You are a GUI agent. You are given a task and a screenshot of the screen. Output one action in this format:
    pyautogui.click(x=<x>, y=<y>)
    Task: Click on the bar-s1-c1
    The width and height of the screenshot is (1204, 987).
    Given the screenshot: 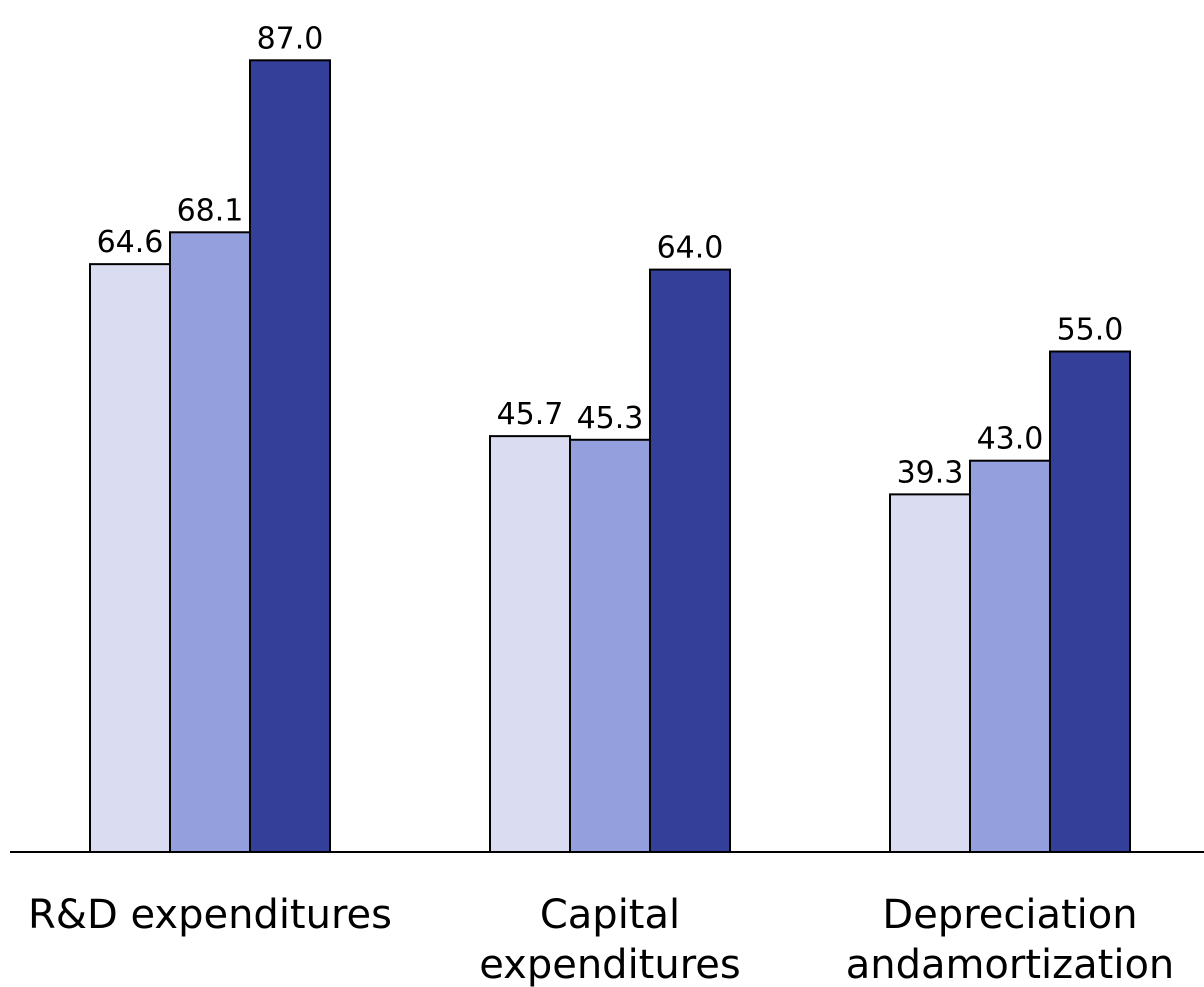 What is the action you would take?
    pyautogui.click(x=130, y=558)
    